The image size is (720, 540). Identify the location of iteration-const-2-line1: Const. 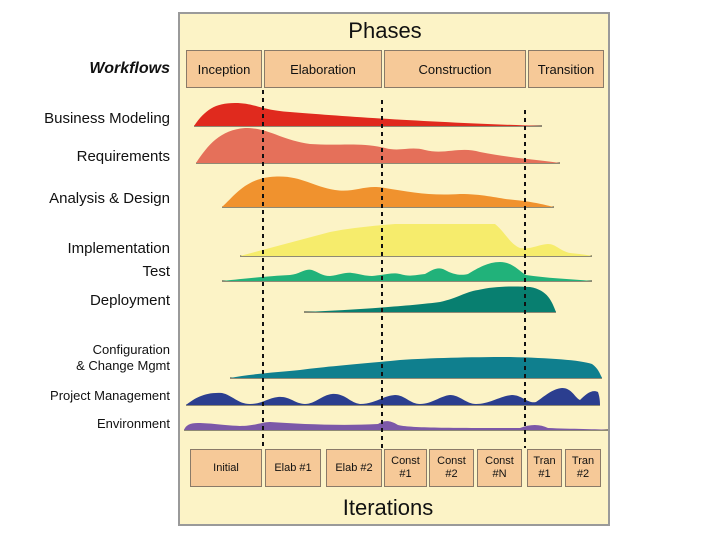
(451, 461).